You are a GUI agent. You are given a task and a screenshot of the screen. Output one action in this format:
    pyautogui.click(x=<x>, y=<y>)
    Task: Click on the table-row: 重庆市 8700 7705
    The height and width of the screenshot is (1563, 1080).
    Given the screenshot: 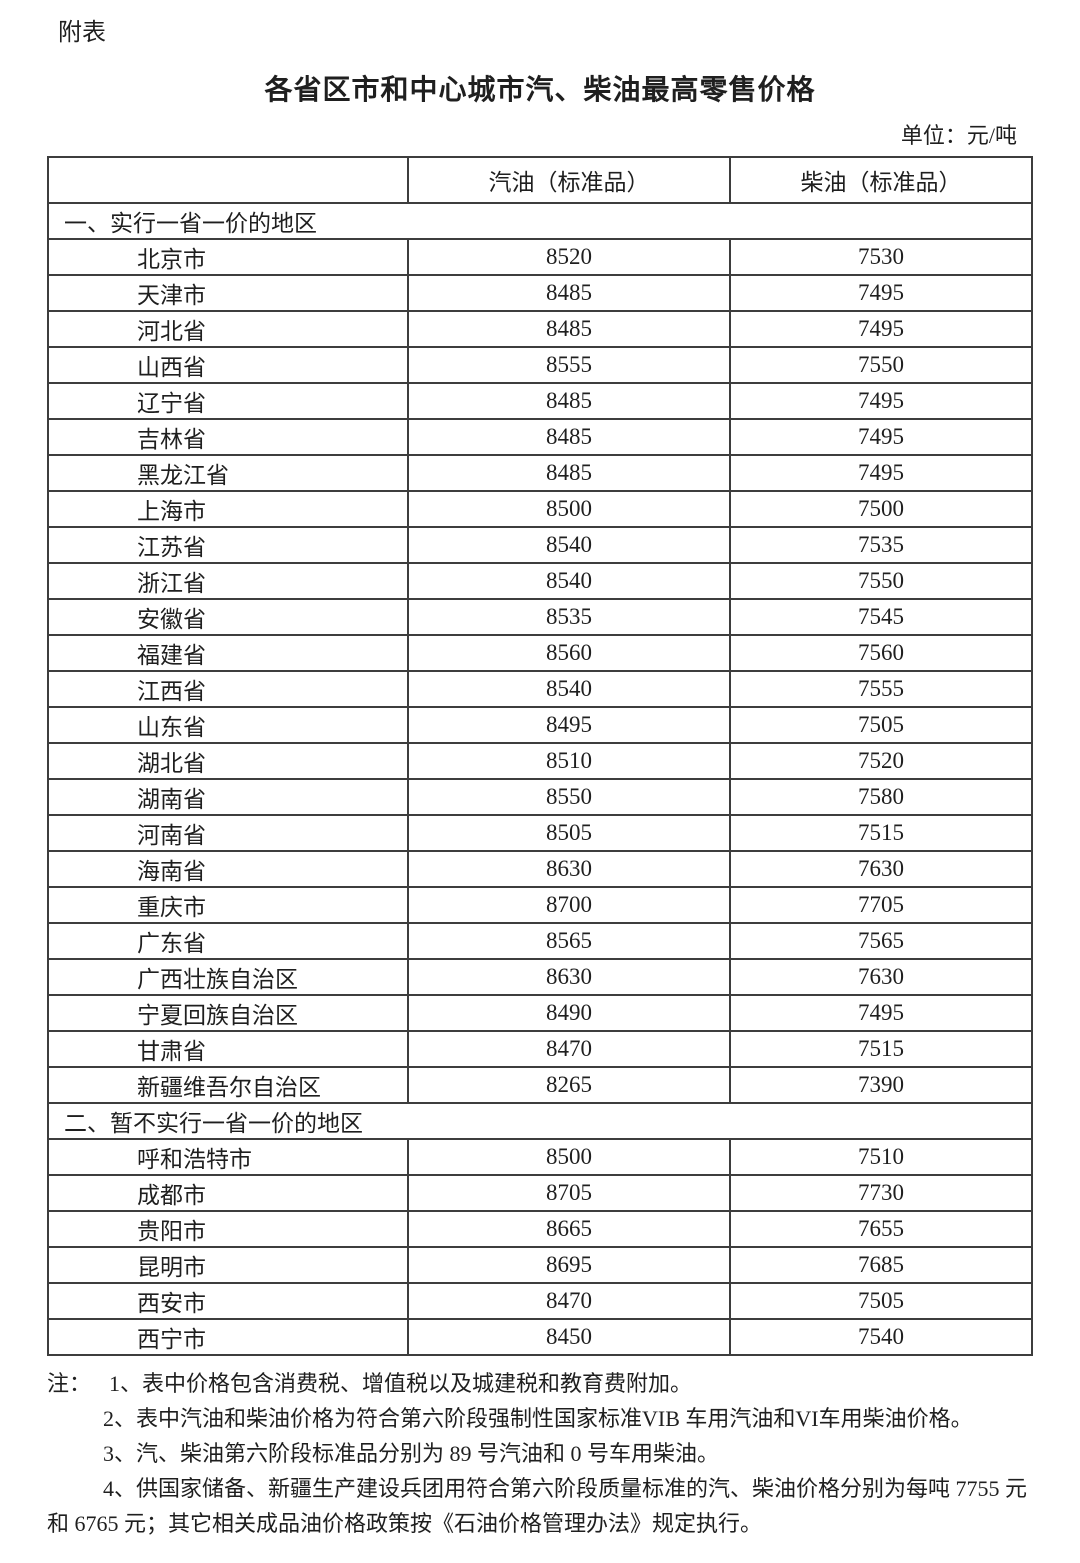 What is the action you would take?
    pyautogui.click(x=540, y=905)
    